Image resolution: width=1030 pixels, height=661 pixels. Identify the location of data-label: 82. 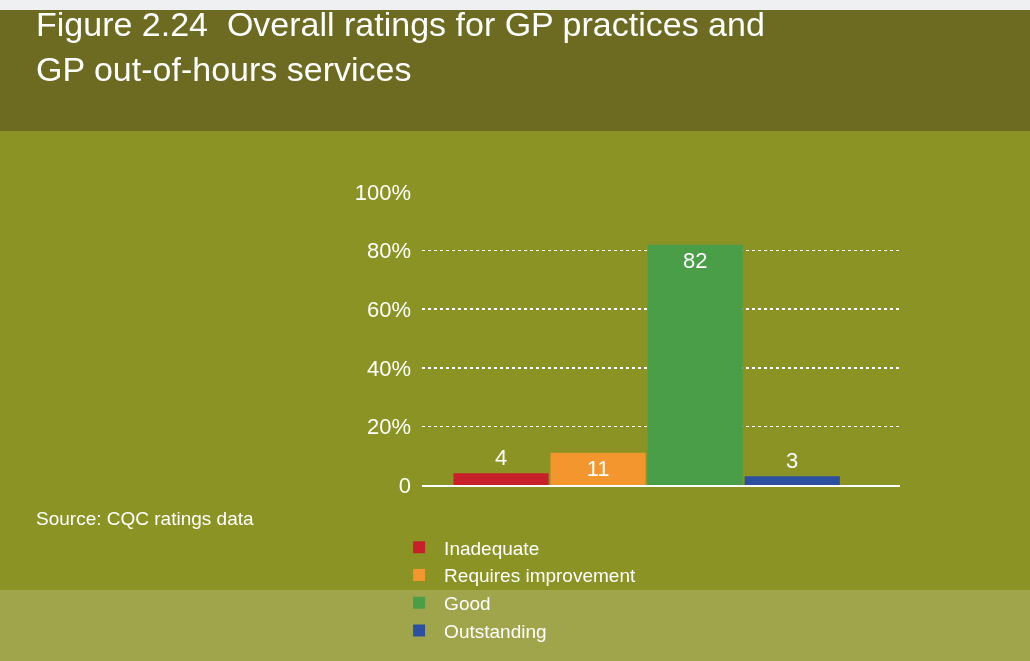
(695, 260).